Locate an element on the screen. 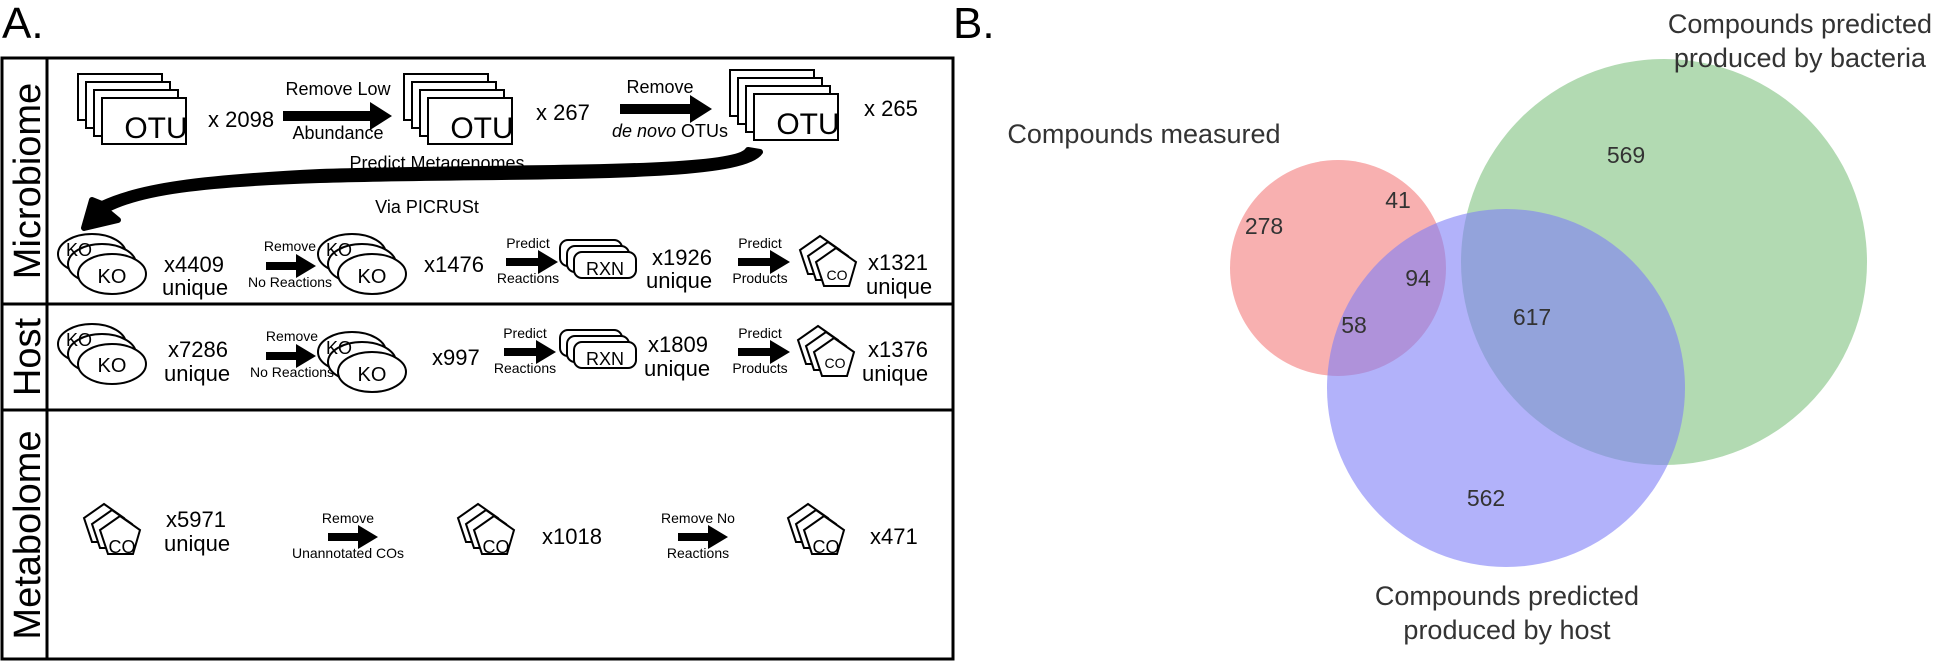 This screenshot has width=1947, height=663. metabolome-step1-top: Remove is located at coordinates (348, 518).